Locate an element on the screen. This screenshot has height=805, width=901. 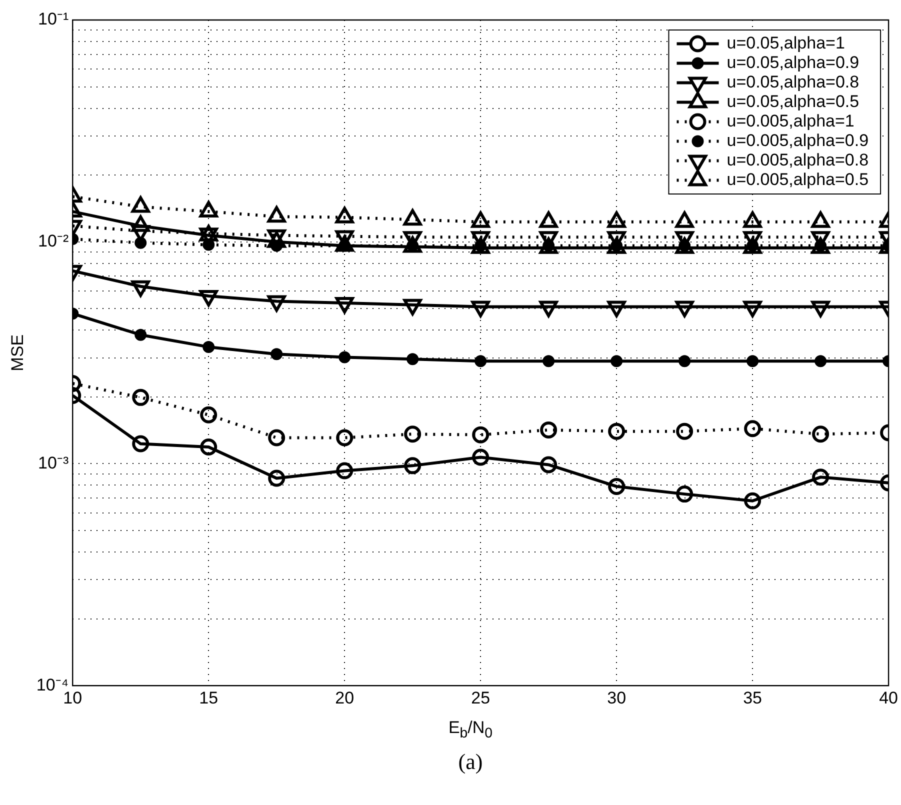
y-tick-label: 10⁻¹ is located at coordinates (53, 19).